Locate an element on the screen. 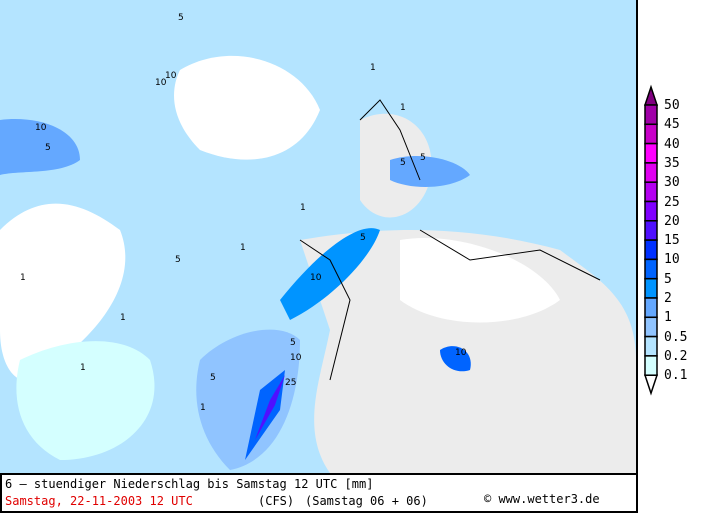 This screenshot has width=704, height=513. land-dry-central is located at coordinates (480, 280).